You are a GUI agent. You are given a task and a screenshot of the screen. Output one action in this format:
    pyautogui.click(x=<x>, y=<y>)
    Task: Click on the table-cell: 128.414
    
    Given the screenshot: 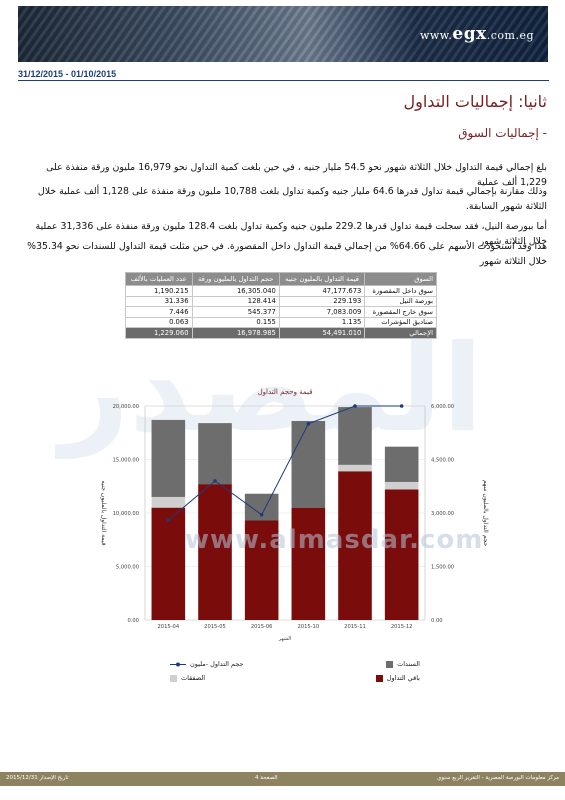 What is the action you would take?
    pyautogui.click(x=235, y=301)
    